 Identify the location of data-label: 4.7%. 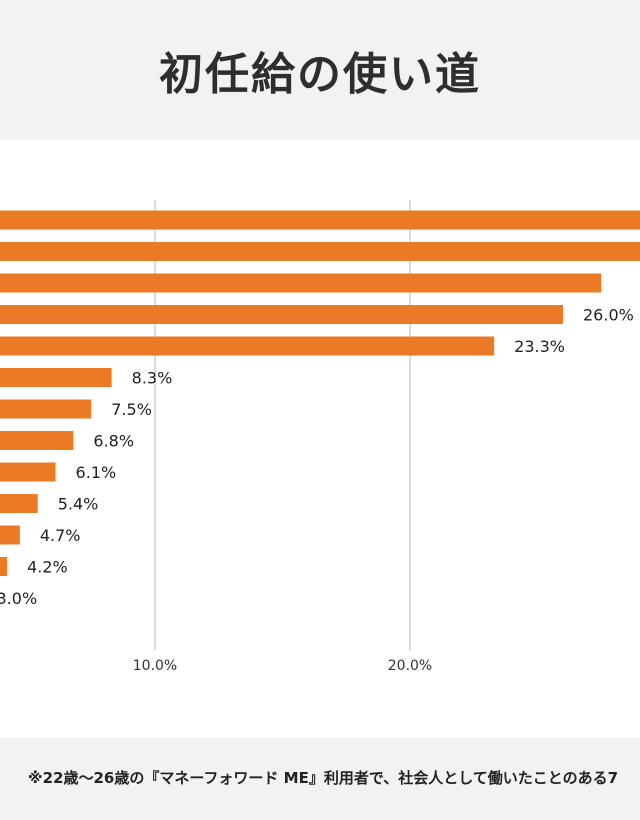
(60, 535).